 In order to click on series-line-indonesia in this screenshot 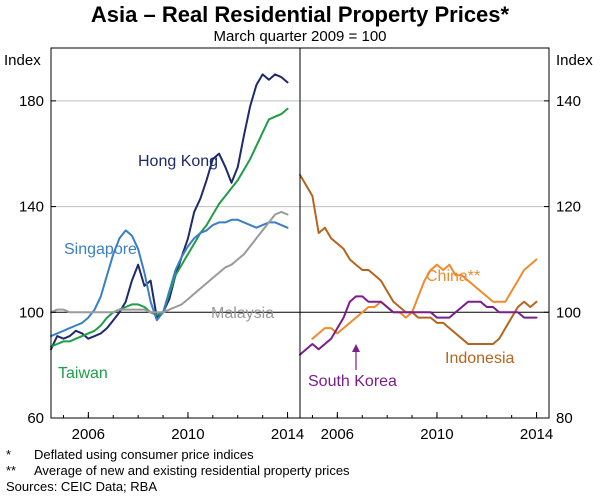, I will do `click(418, 259)`.